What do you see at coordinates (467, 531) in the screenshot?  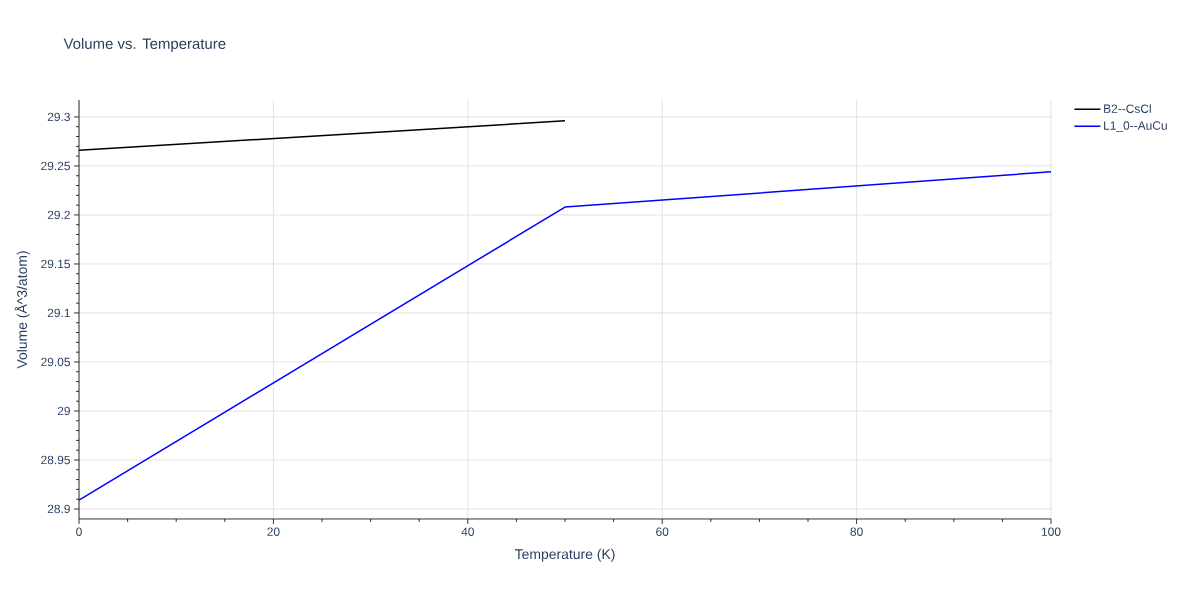 I see `x-tick-label: 40` at bounding box center [467, 531].